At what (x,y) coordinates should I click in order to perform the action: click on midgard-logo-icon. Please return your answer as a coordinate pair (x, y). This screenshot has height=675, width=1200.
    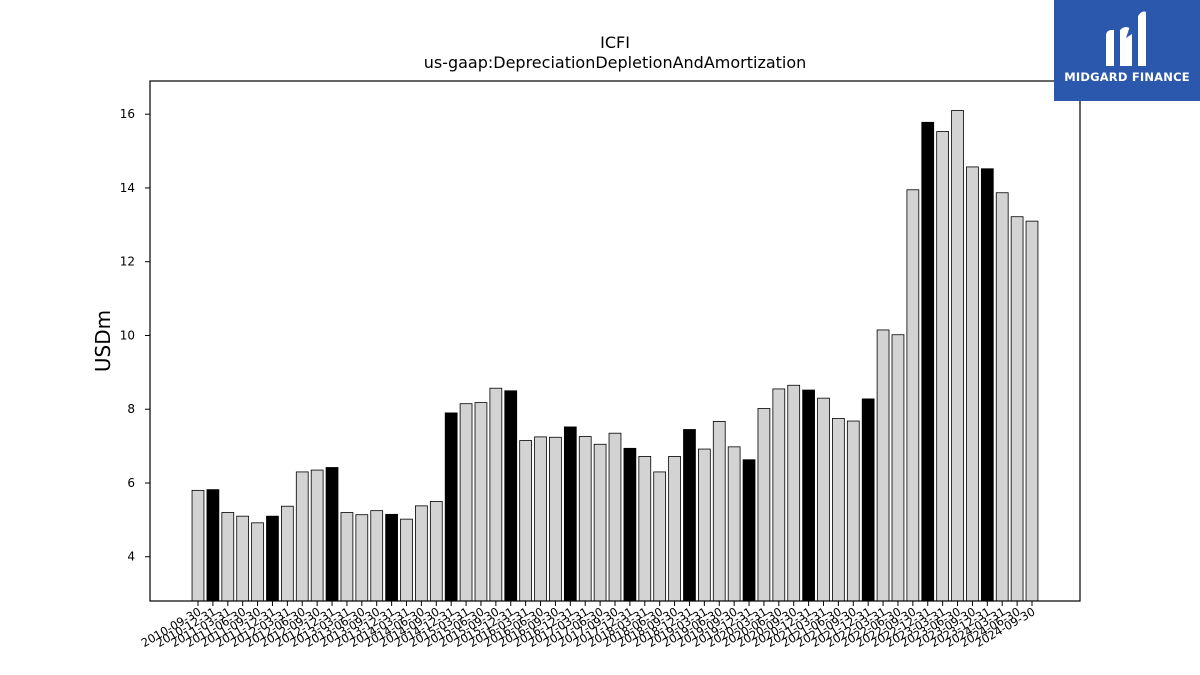
    Looking at the image, I should click on (1126, 38).